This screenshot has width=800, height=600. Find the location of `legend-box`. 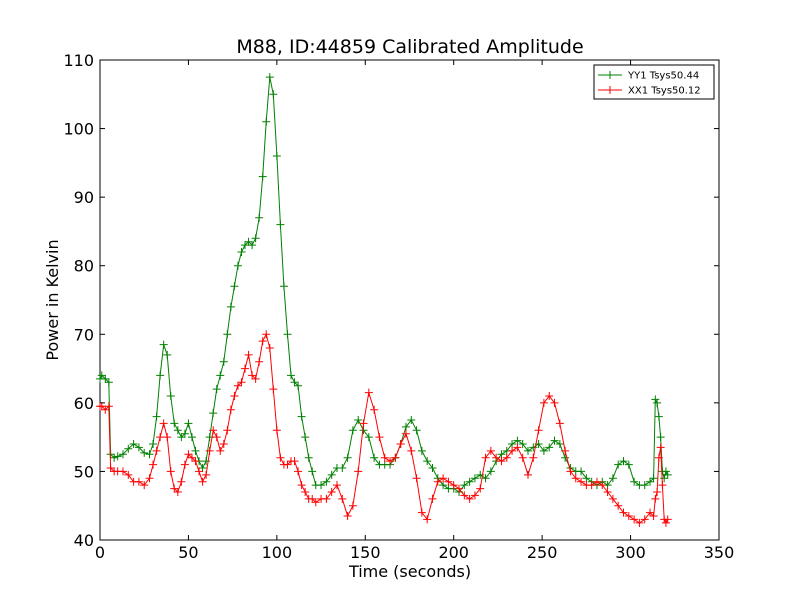

legend-box is located at coordinates (654, 82).